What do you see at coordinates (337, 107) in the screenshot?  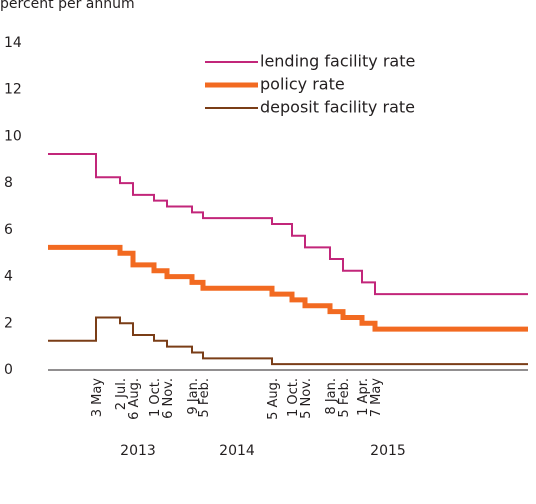 I see `legend-label: deposit facility rate` at bounding box center [337, 107].